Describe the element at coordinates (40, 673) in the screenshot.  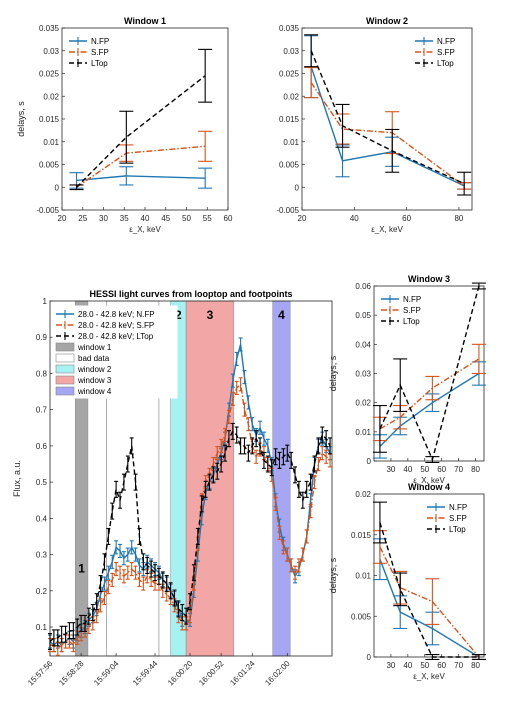
I see `x-tick-label: 15:57:56` at that location.